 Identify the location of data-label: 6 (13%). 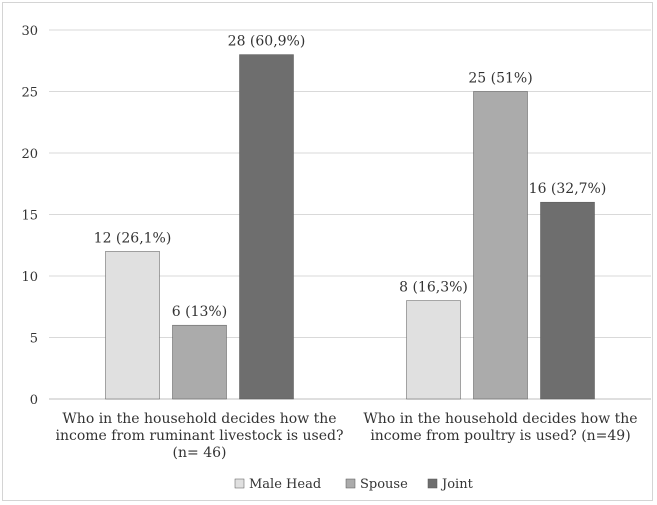
(199, 312).